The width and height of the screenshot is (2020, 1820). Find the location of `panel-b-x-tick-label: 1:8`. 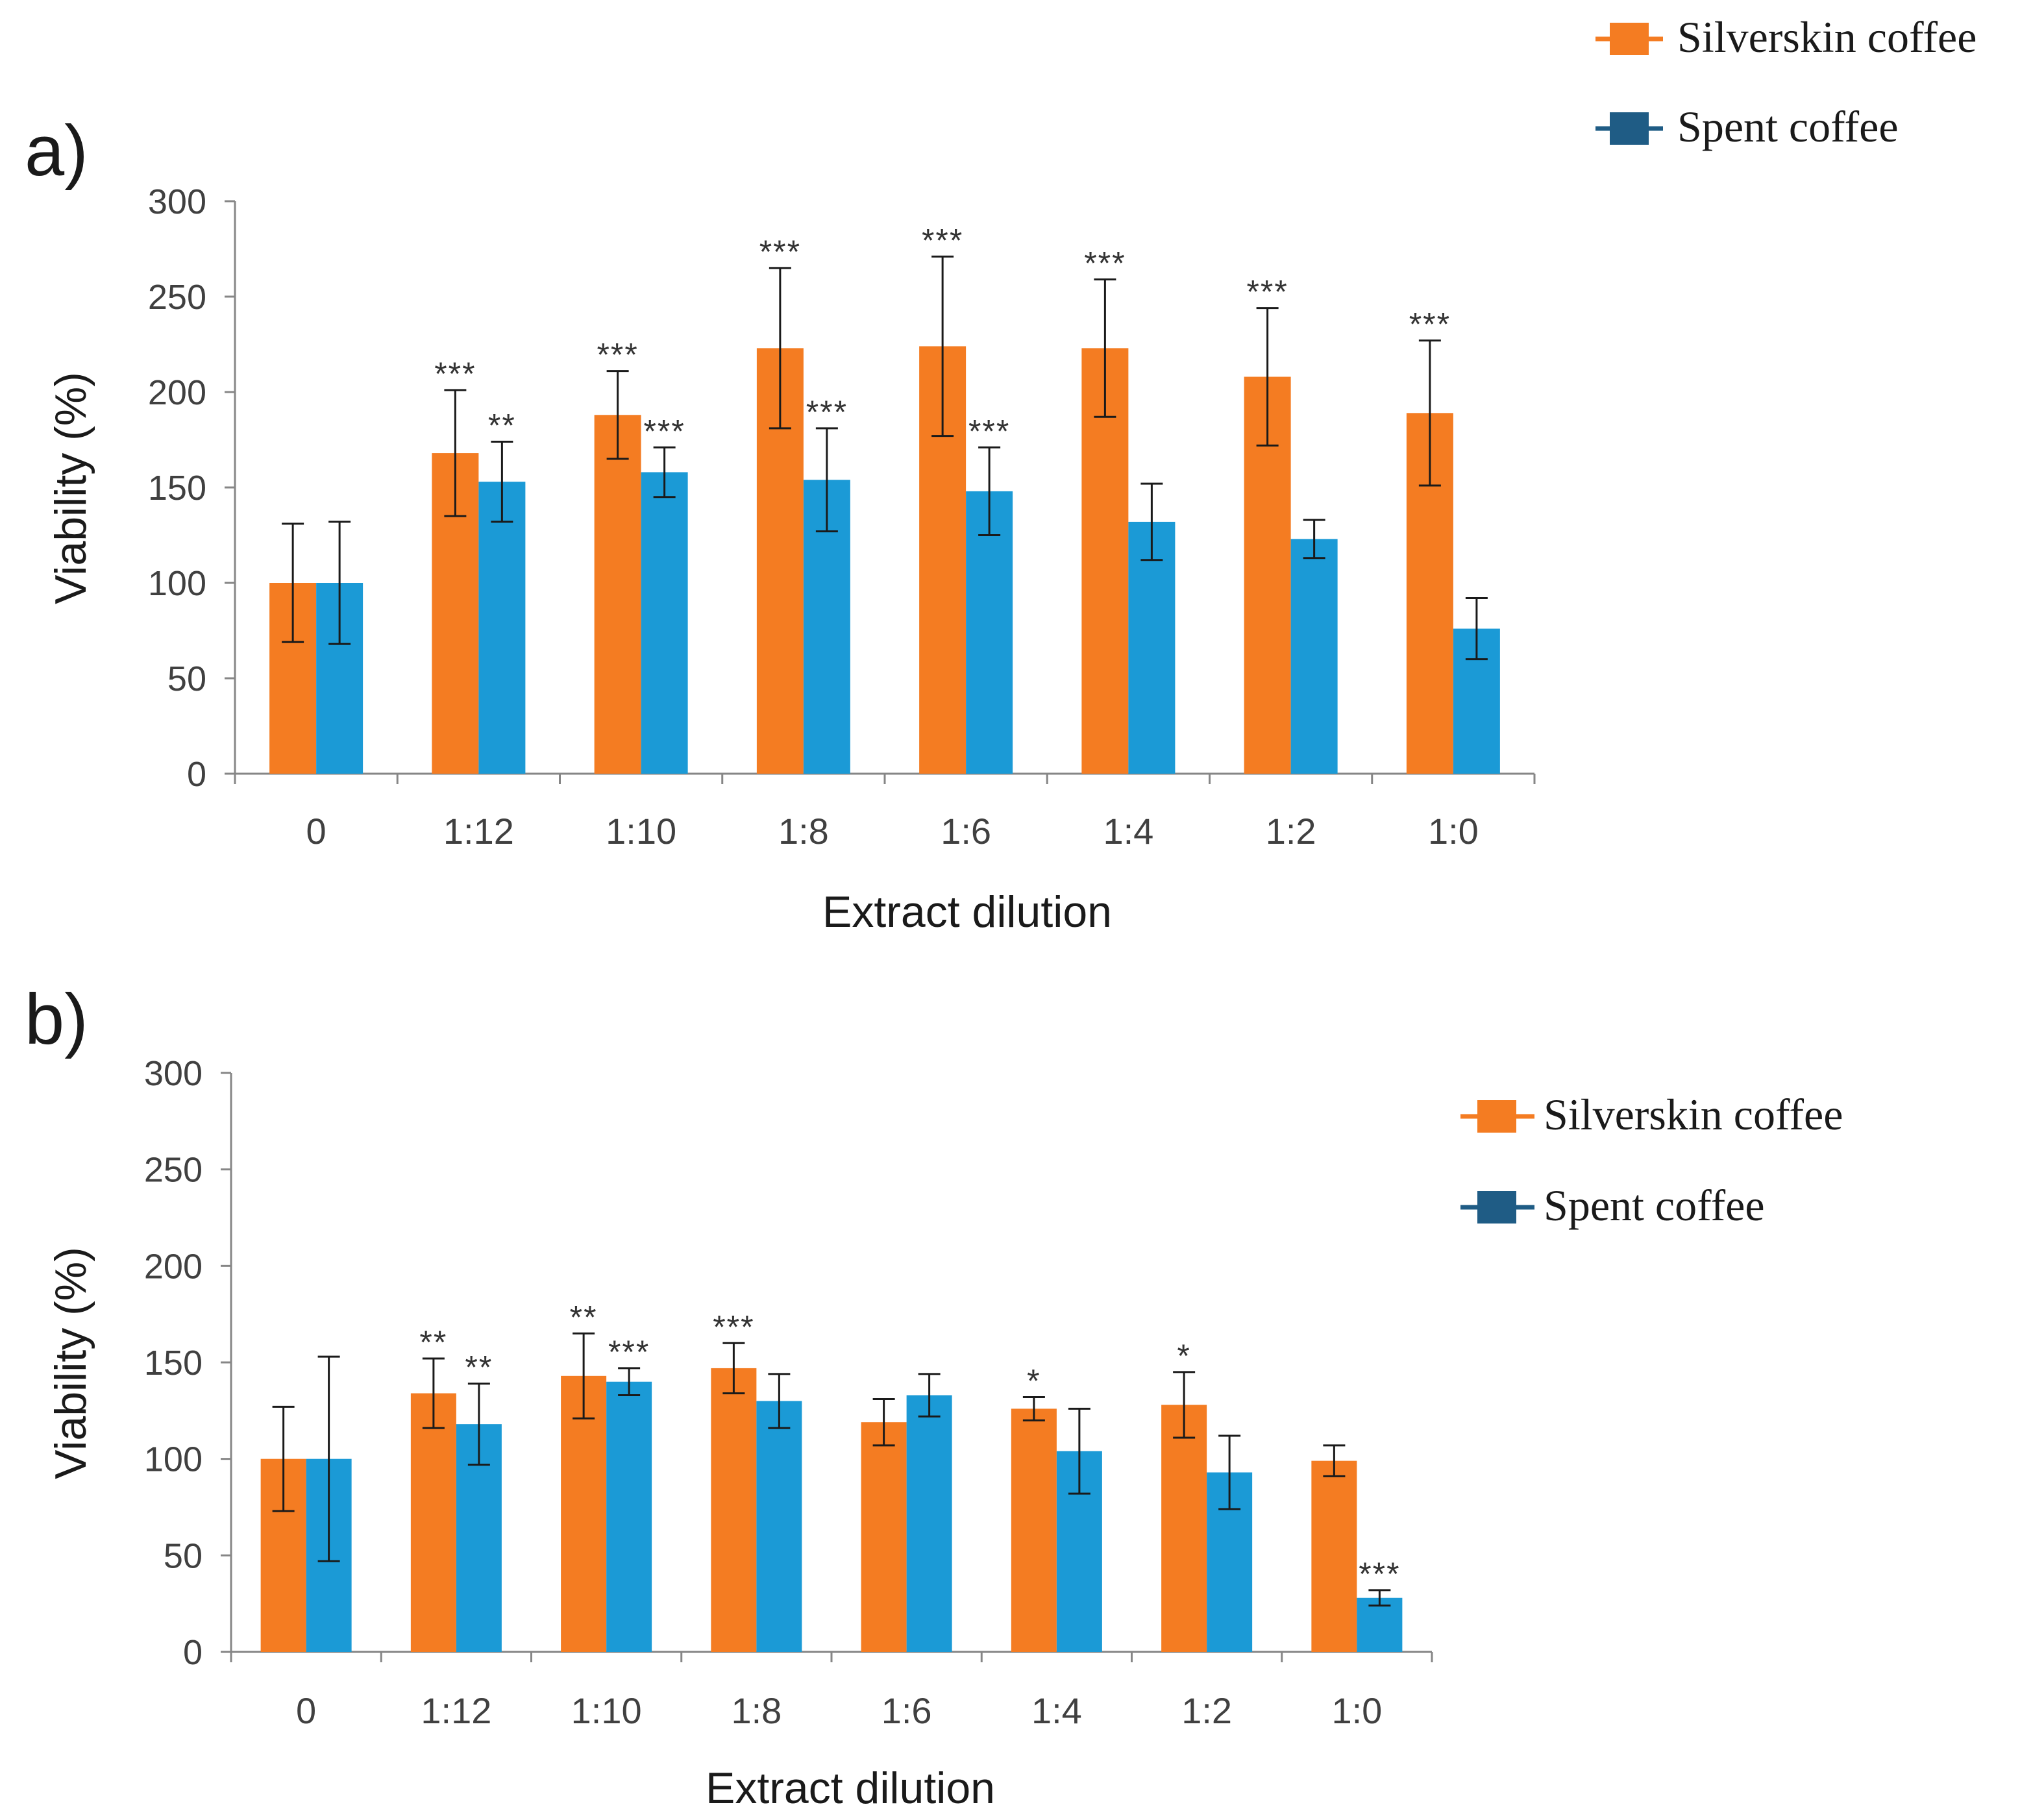

panel-b-x-tick-label: 1:8 is located at coordinates (756, 1711).